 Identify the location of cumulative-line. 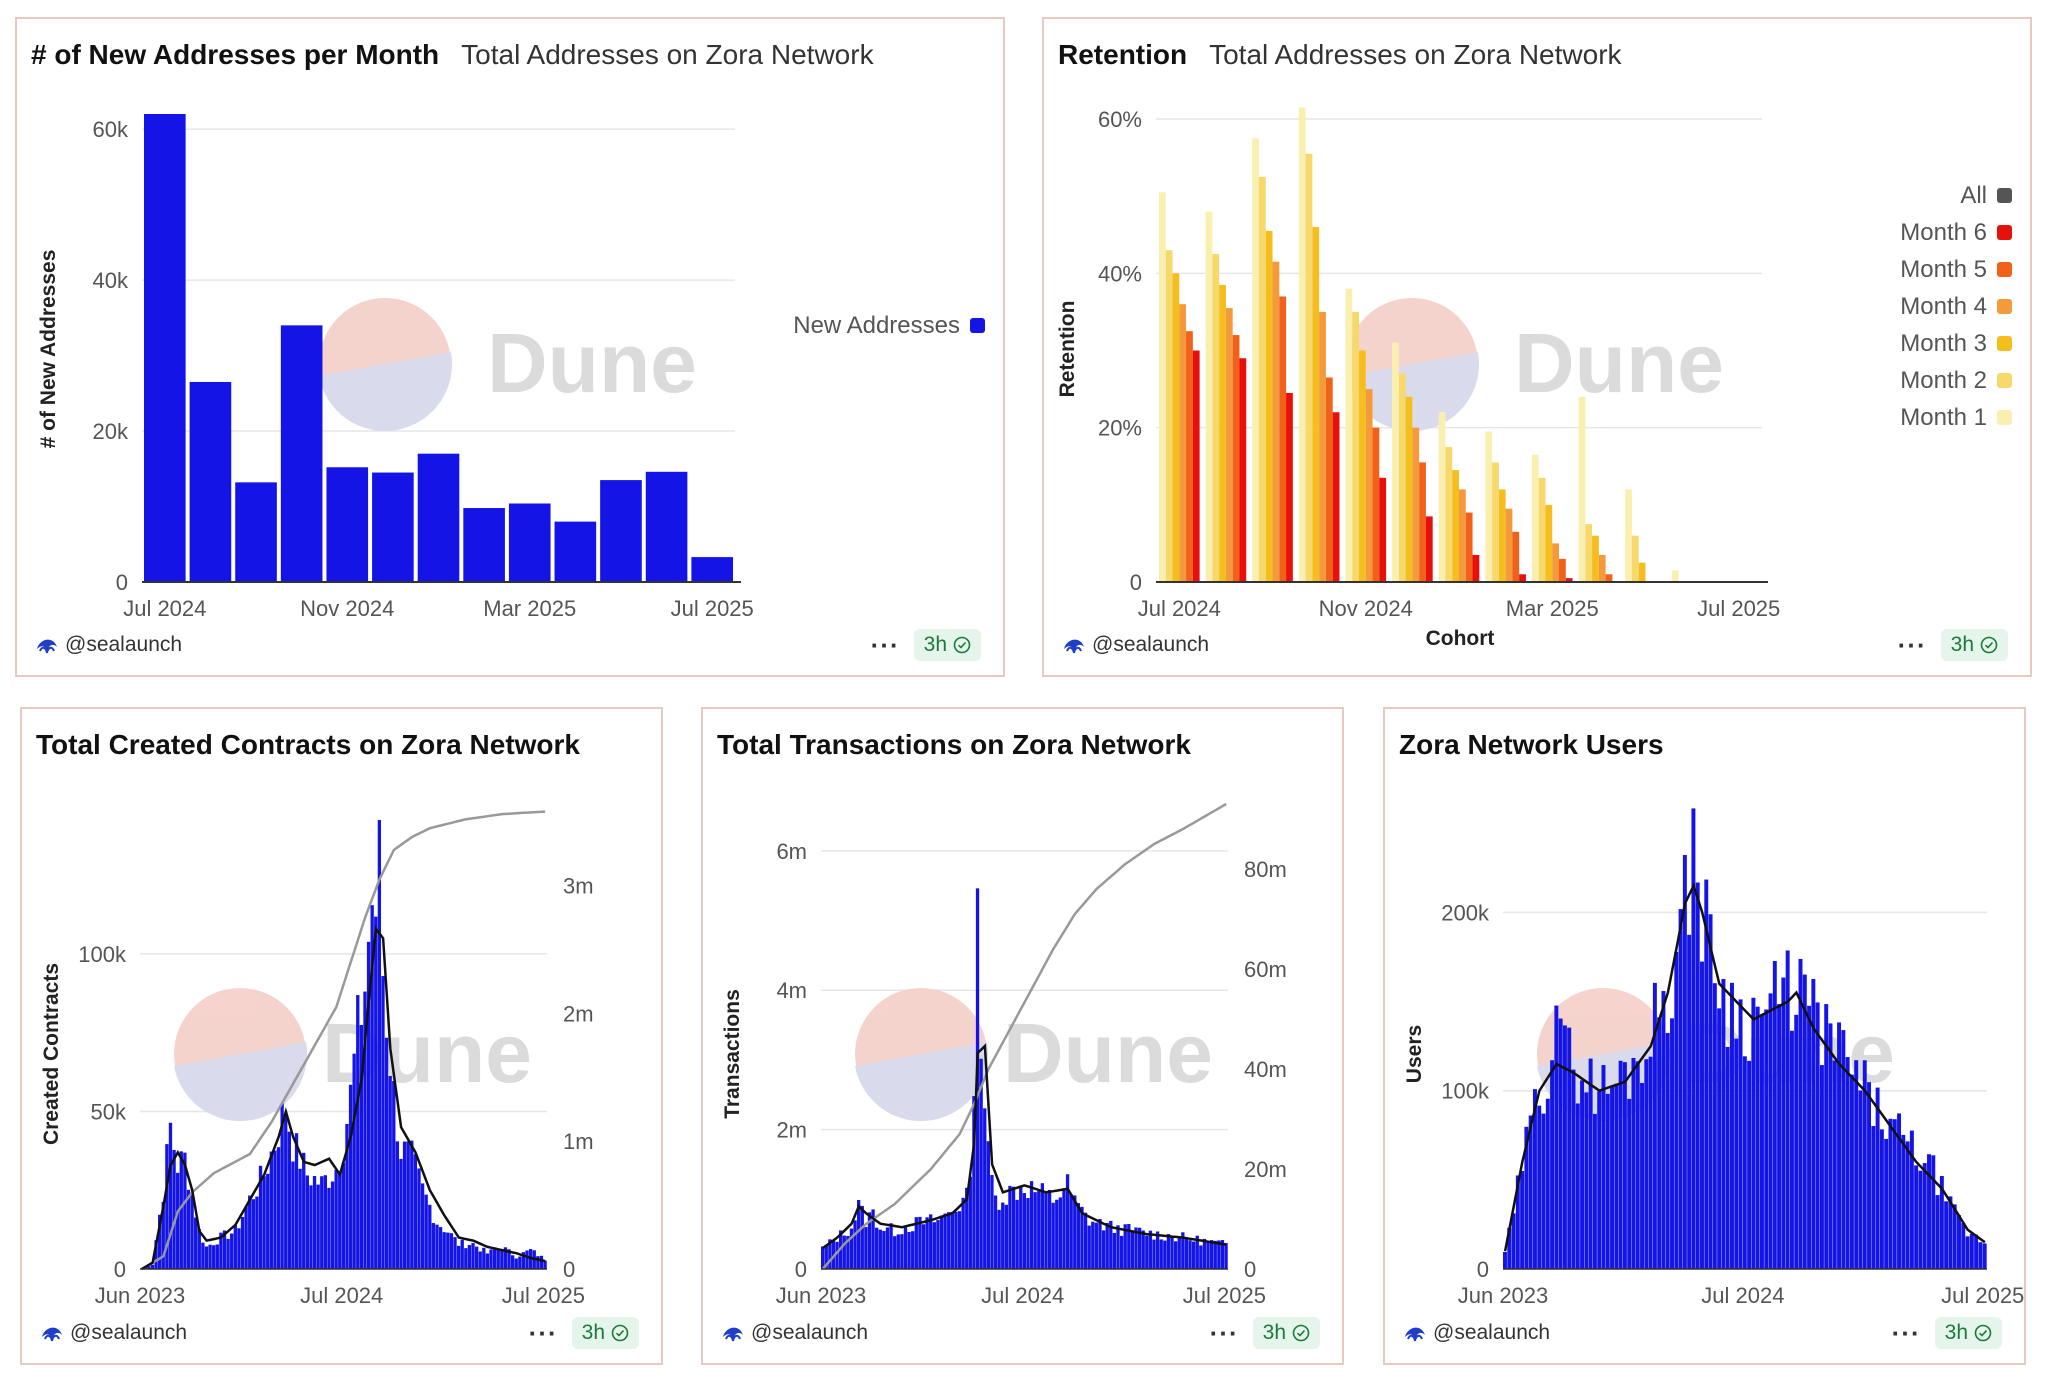
(343, 1040).